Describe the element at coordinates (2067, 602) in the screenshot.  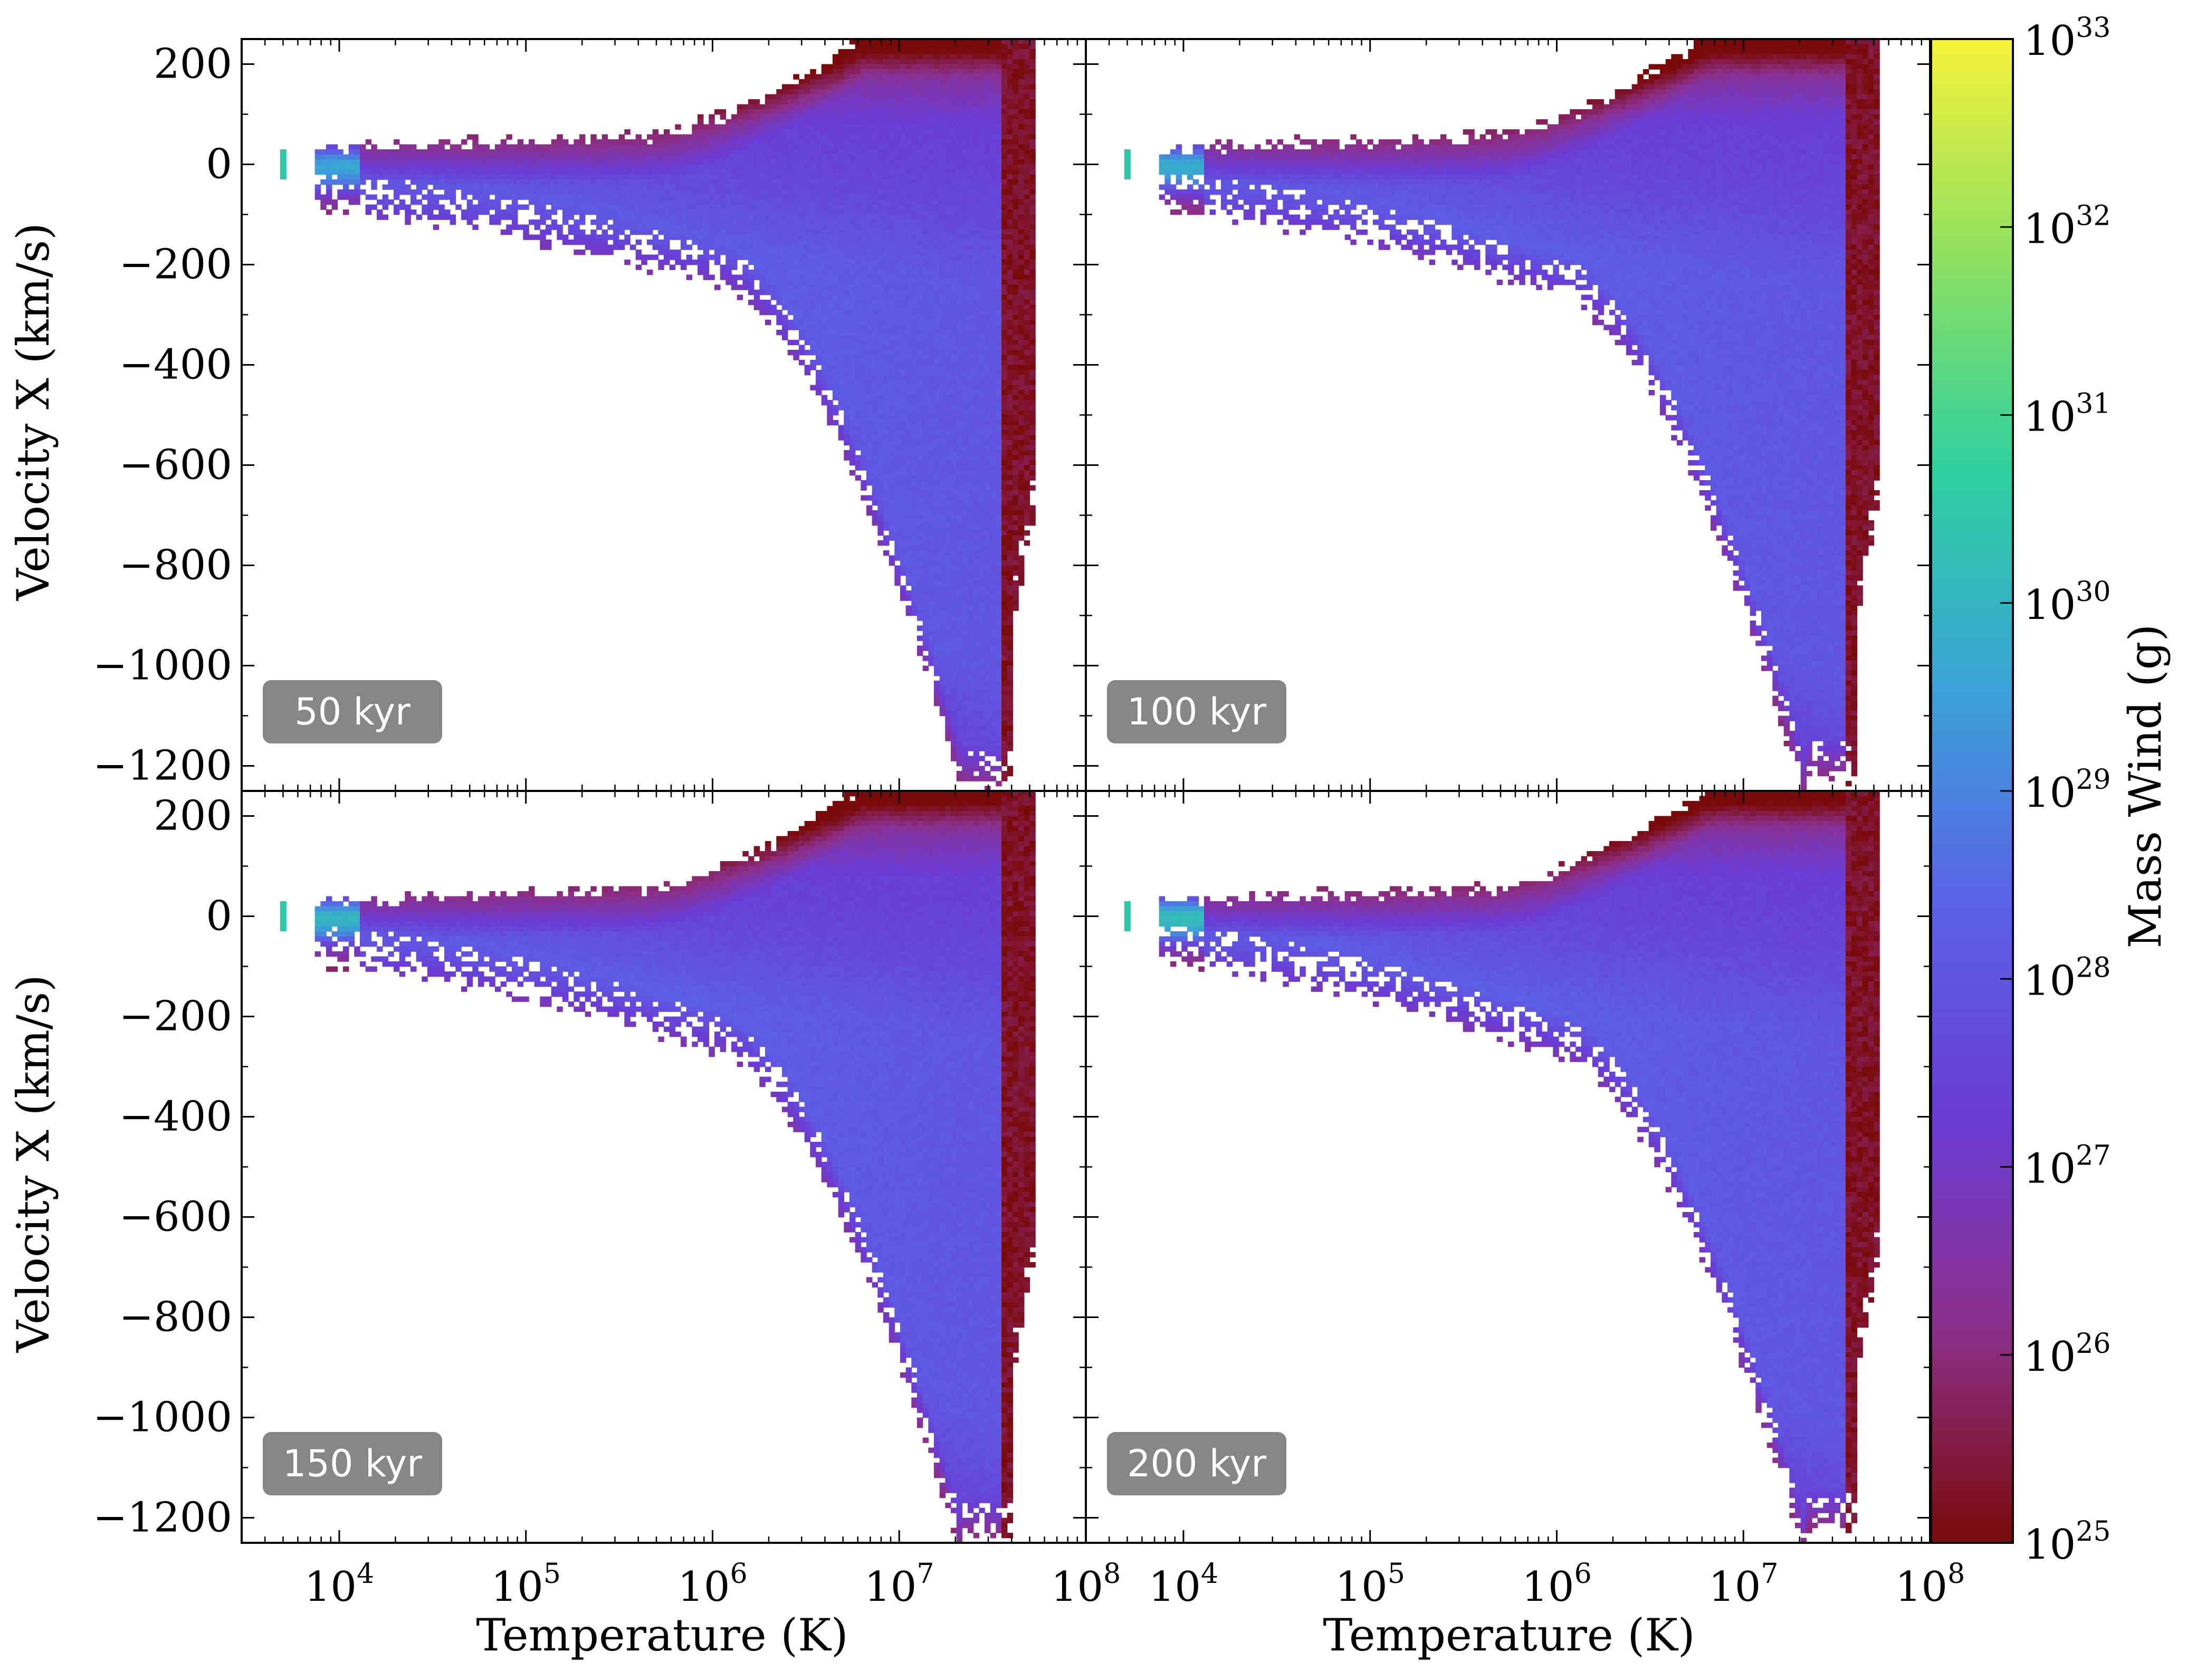
I see `colorbar-tick-label: 1030` at that location.